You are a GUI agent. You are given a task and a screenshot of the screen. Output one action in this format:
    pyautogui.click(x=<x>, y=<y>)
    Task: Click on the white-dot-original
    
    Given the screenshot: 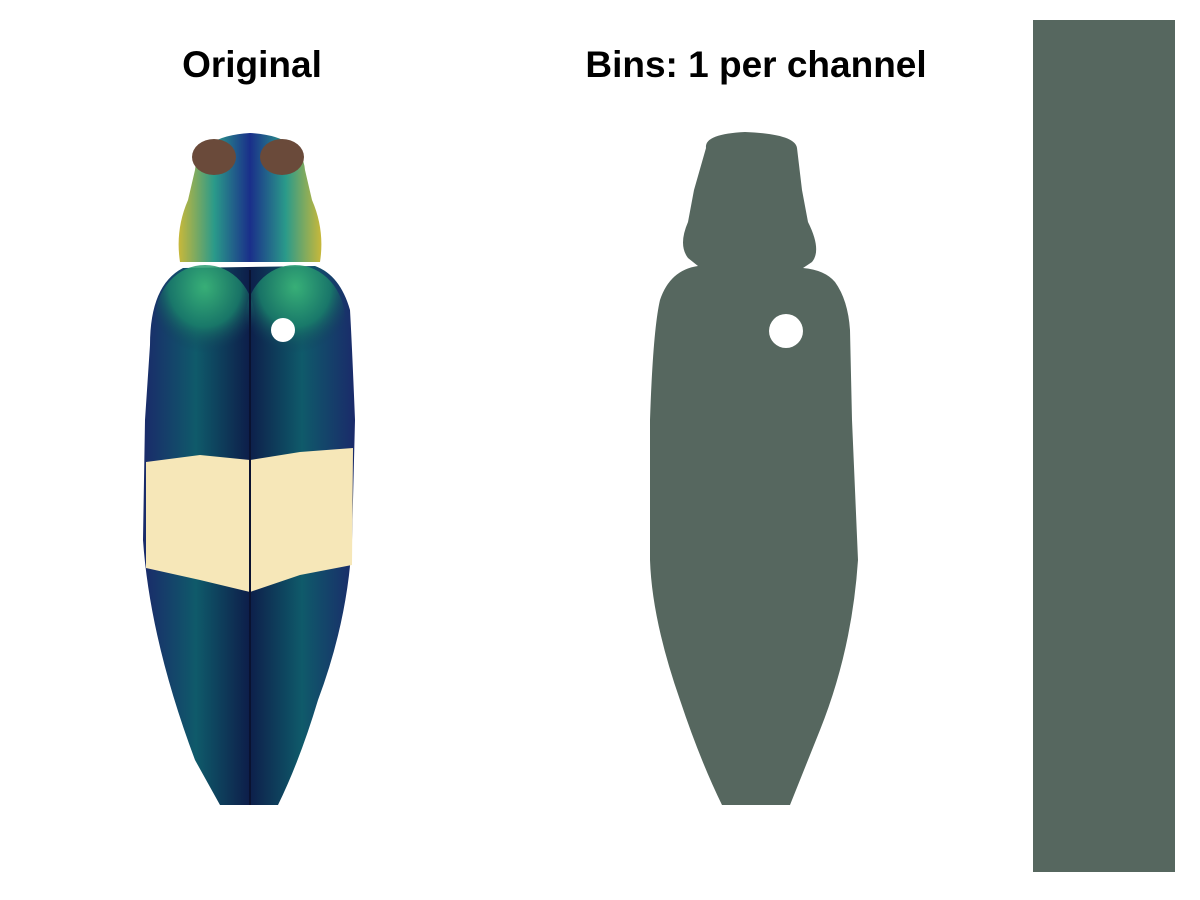 What is the action you would take?
    pyautogui.click(x=283, y=330)
    